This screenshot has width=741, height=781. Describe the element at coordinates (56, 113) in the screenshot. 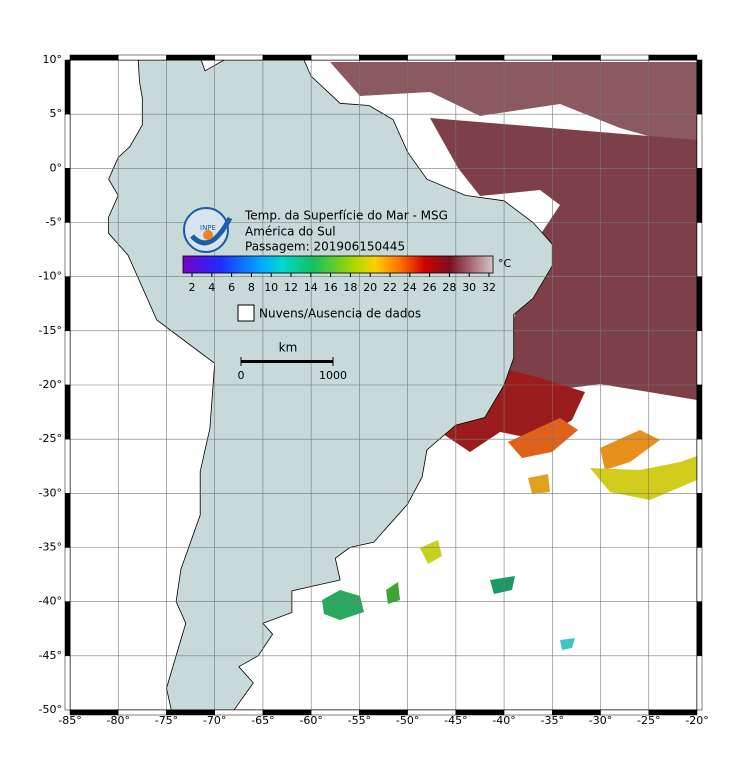

I see `lat-label: 5°` at that location.